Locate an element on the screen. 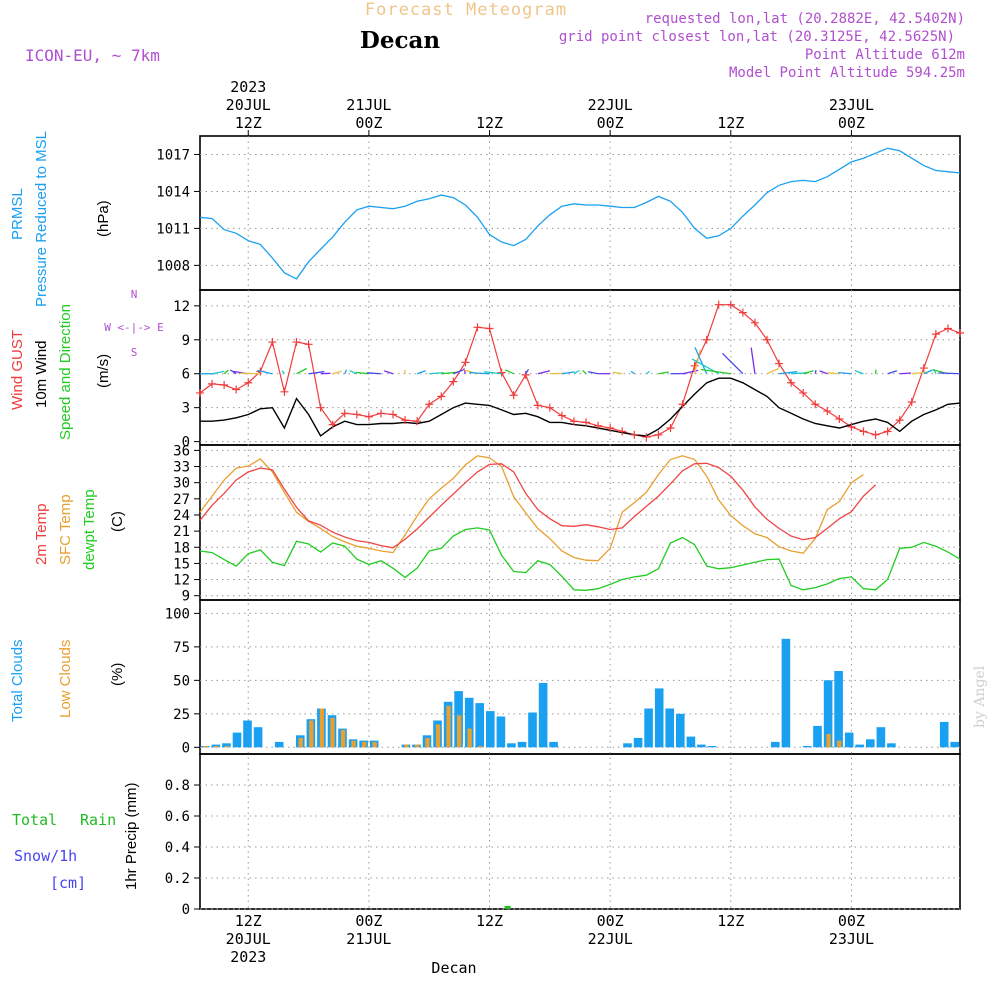 Image resolution: width=1000 pixels, height=1000 pixels. y-tick-label: 9 is located at coordinates (186, 597).